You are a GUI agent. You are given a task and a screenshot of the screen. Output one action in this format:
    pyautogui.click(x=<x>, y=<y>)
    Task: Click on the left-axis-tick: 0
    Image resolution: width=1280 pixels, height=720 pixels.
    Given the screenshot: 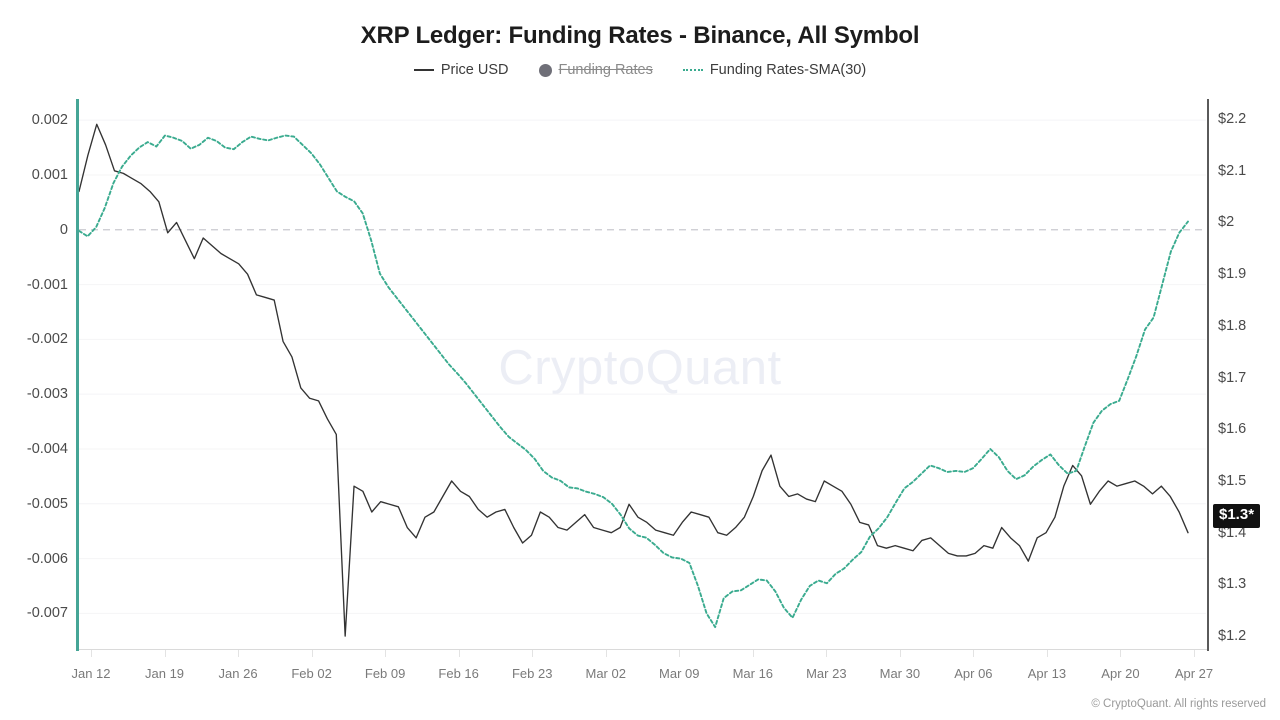 What is the action you would take?
    pyautogui.click(x=63, y=229)
    